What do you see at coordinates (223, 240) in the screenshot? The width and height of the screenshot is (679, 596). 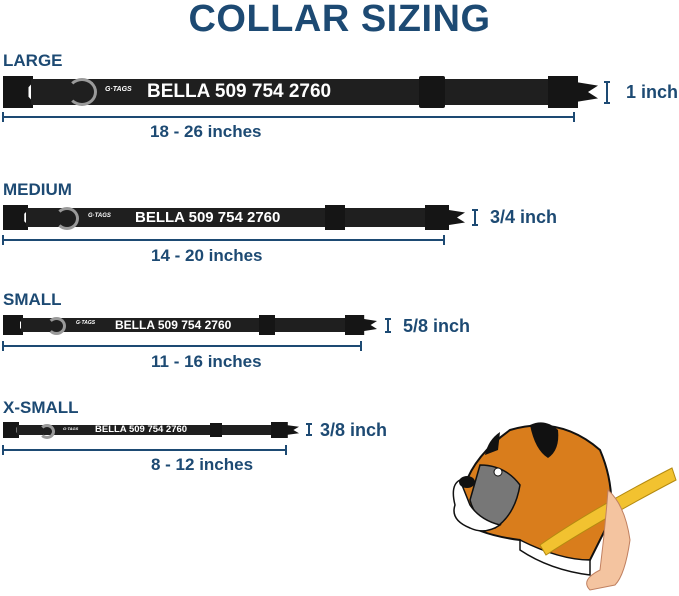 I see `range-line-medium` at bounding box center [223, 240].